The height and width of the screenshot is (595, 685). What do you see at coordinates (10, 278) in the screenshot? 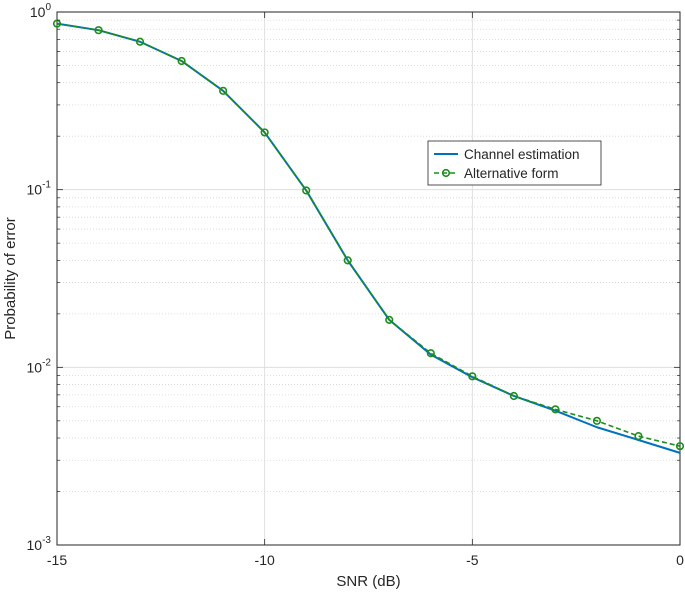
I see `y-axis-title: Probability of error` at bounding box center [10, 278].